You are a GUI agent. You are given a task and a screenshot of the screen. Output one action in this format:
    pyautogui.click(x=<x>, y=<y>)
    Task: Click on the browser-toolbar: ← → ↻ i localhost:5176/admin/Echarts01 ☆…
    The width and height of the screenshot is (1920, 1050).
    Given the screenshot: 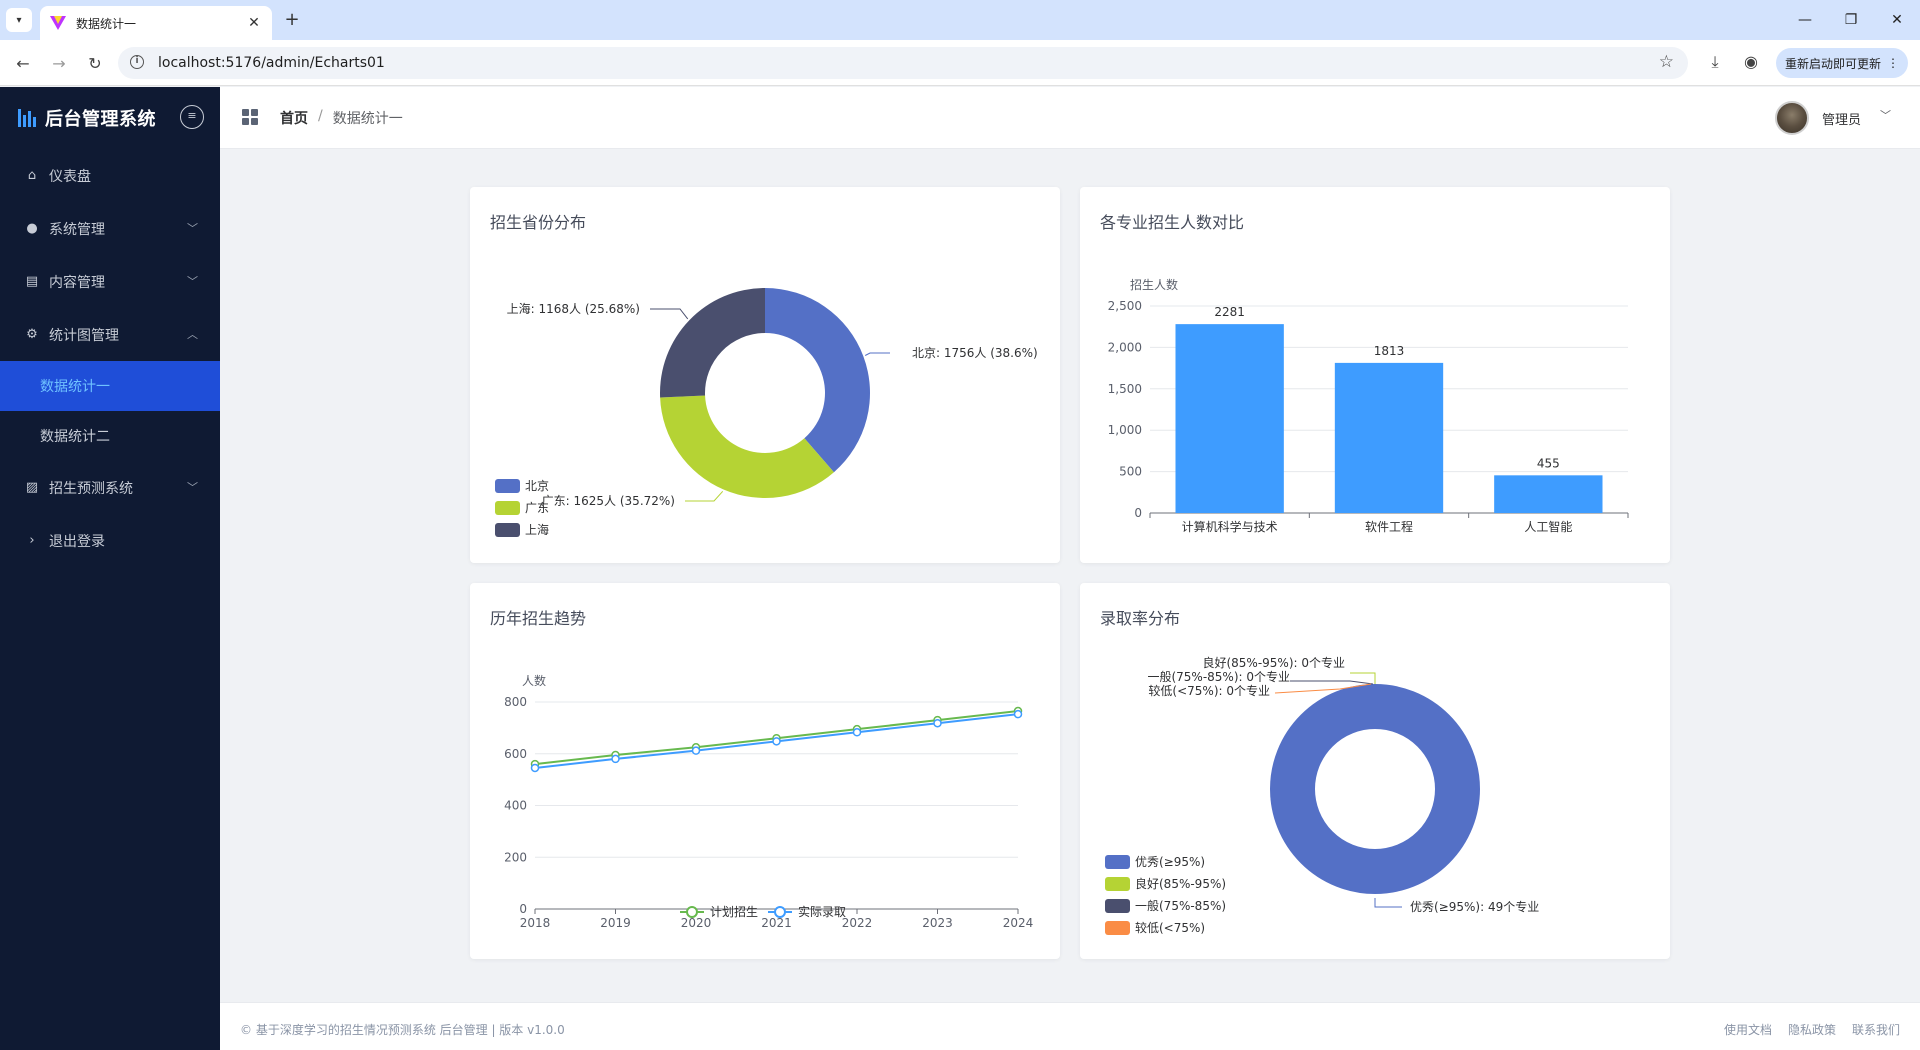 What is the action you would take?
    pyautogui.click(x=960, y=63)
    